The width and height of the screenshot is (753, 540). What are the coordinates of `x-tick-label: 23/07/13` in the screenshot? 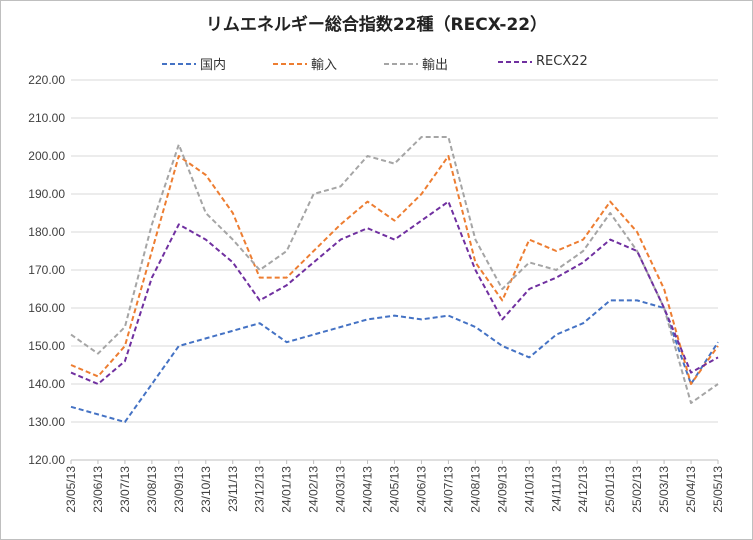 It's located at (125, 489).